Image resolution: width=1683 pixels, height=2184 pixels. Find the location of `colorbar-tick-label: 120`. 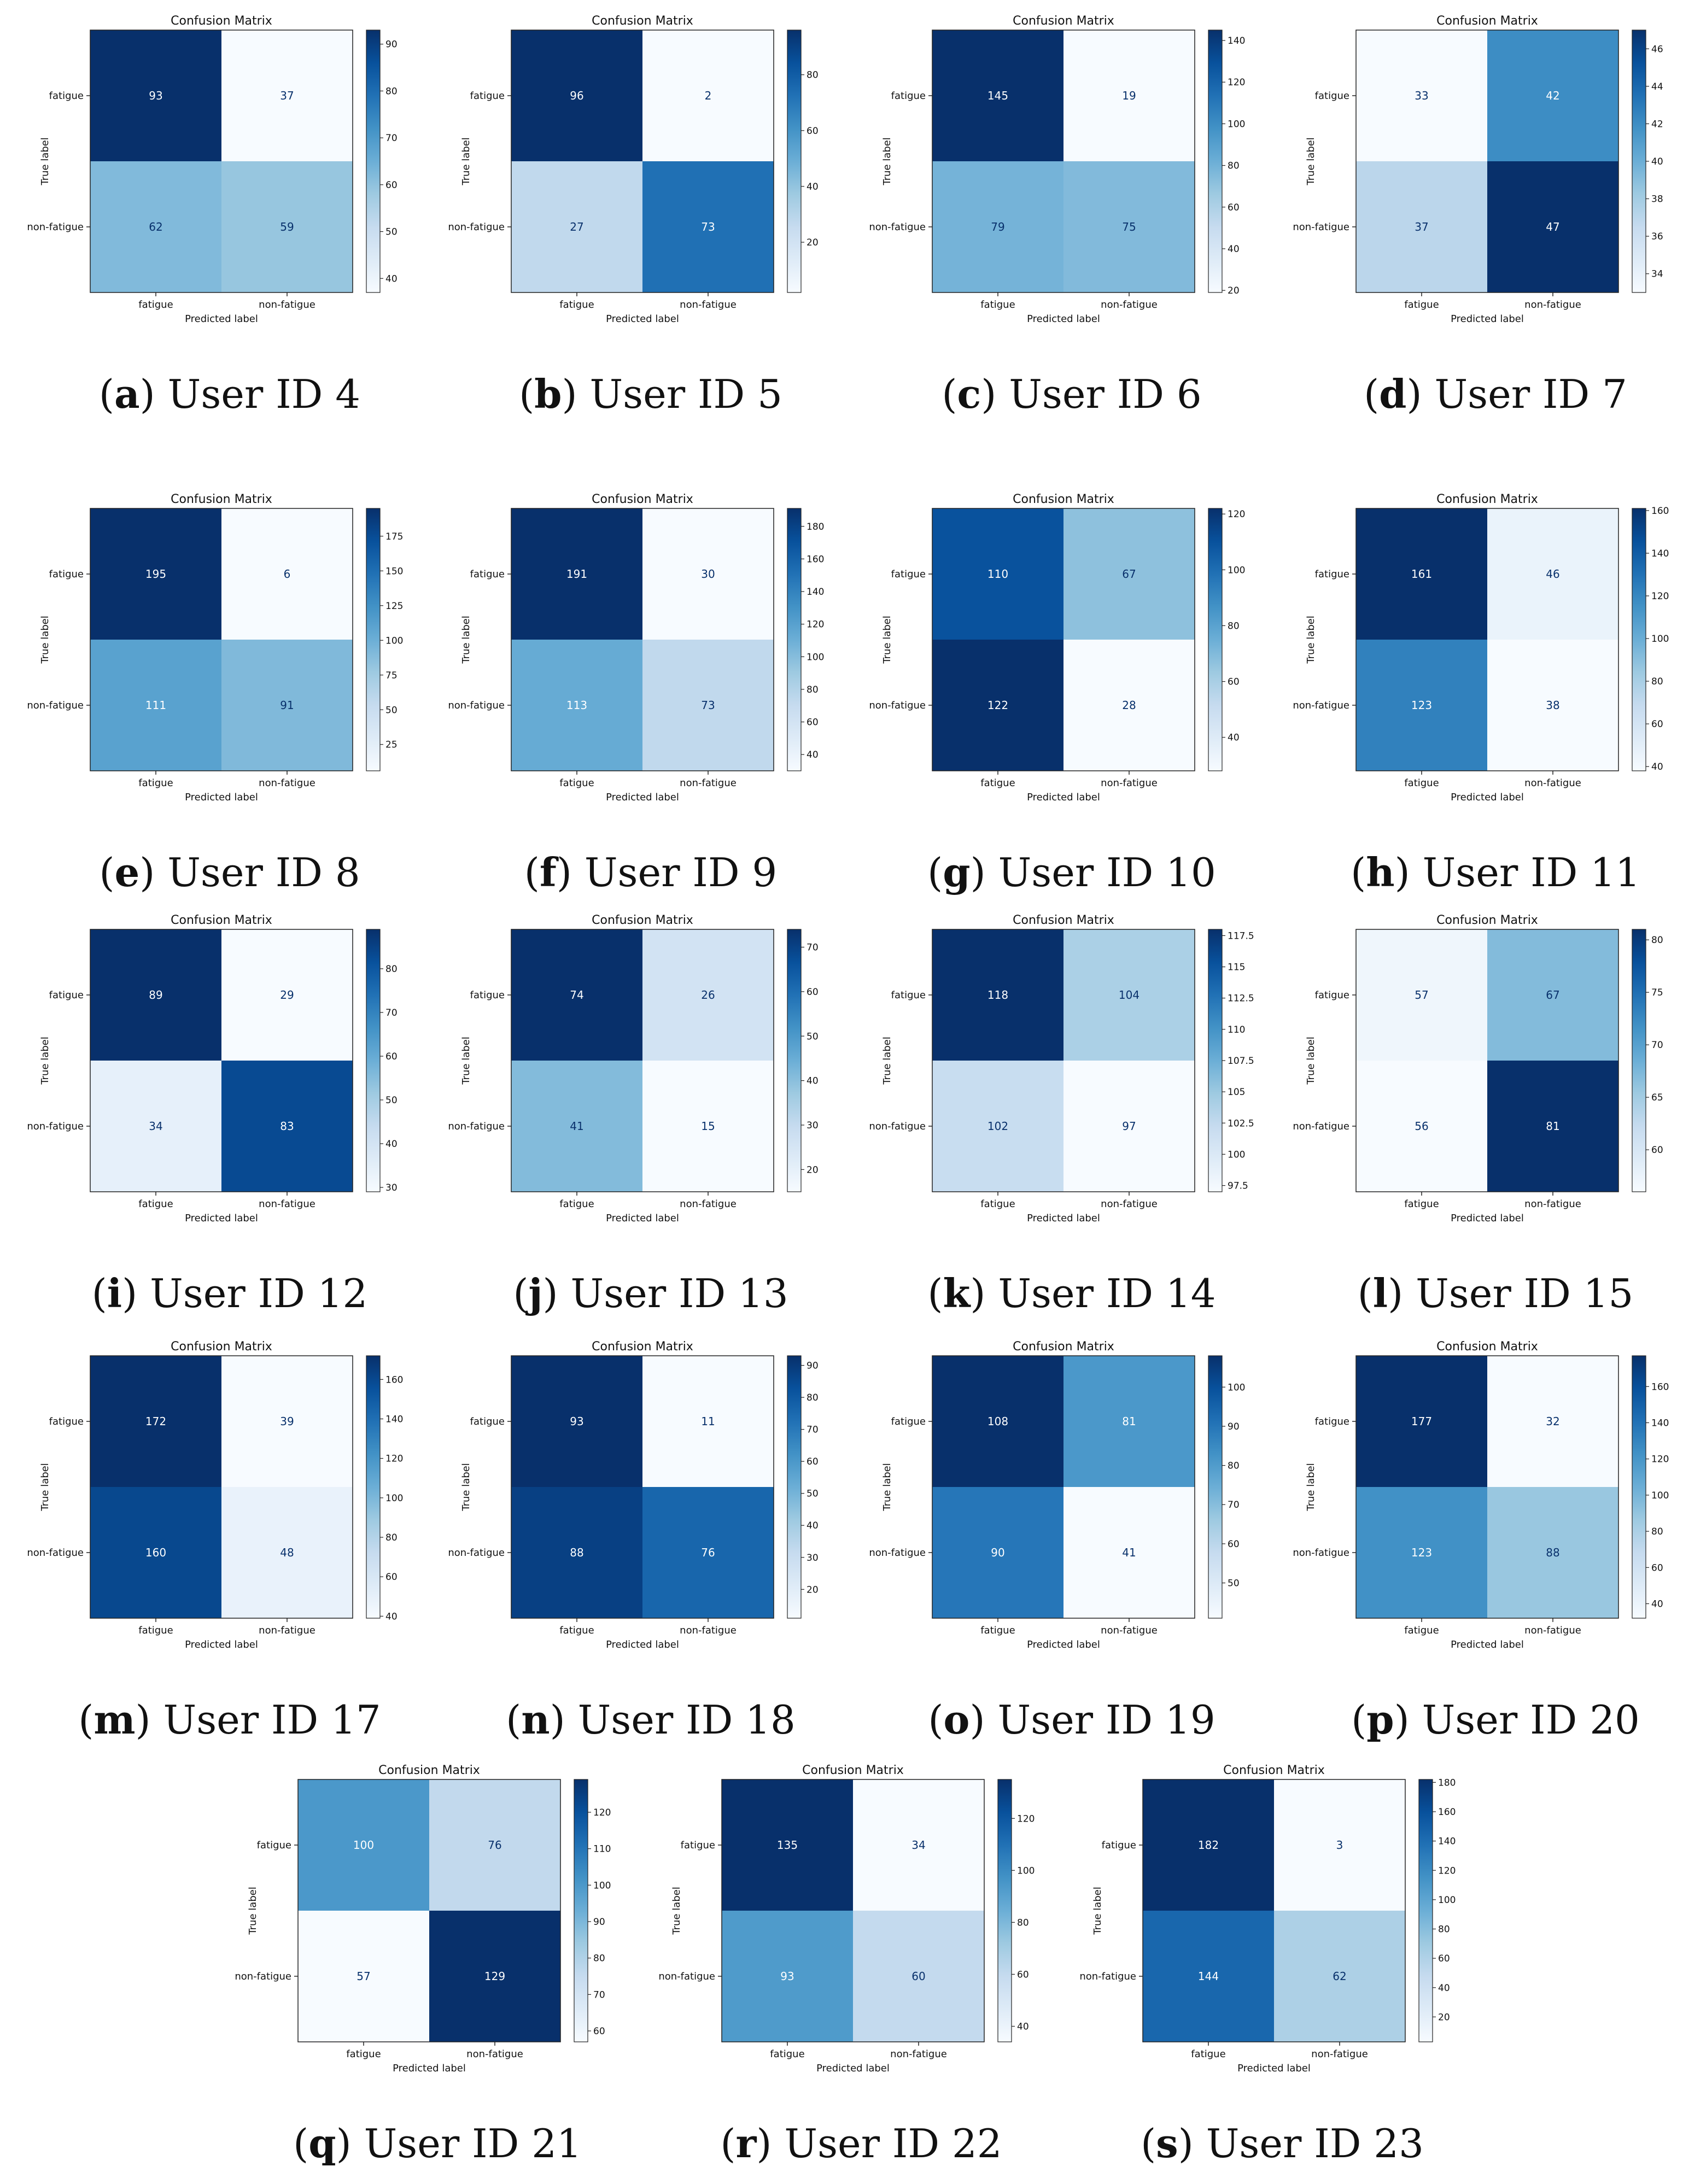

colorbar-tick-label: 120 is located at coordinates (1447, 1870).